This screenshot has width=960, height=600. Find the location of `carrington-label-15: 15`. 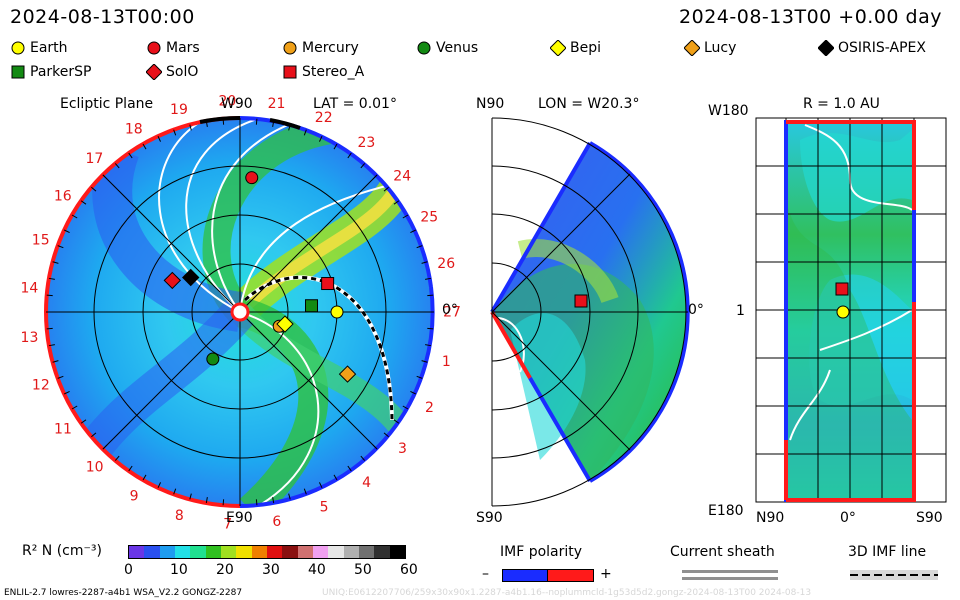

carrington-label-15: 15 is located at coordinates (41, 241).